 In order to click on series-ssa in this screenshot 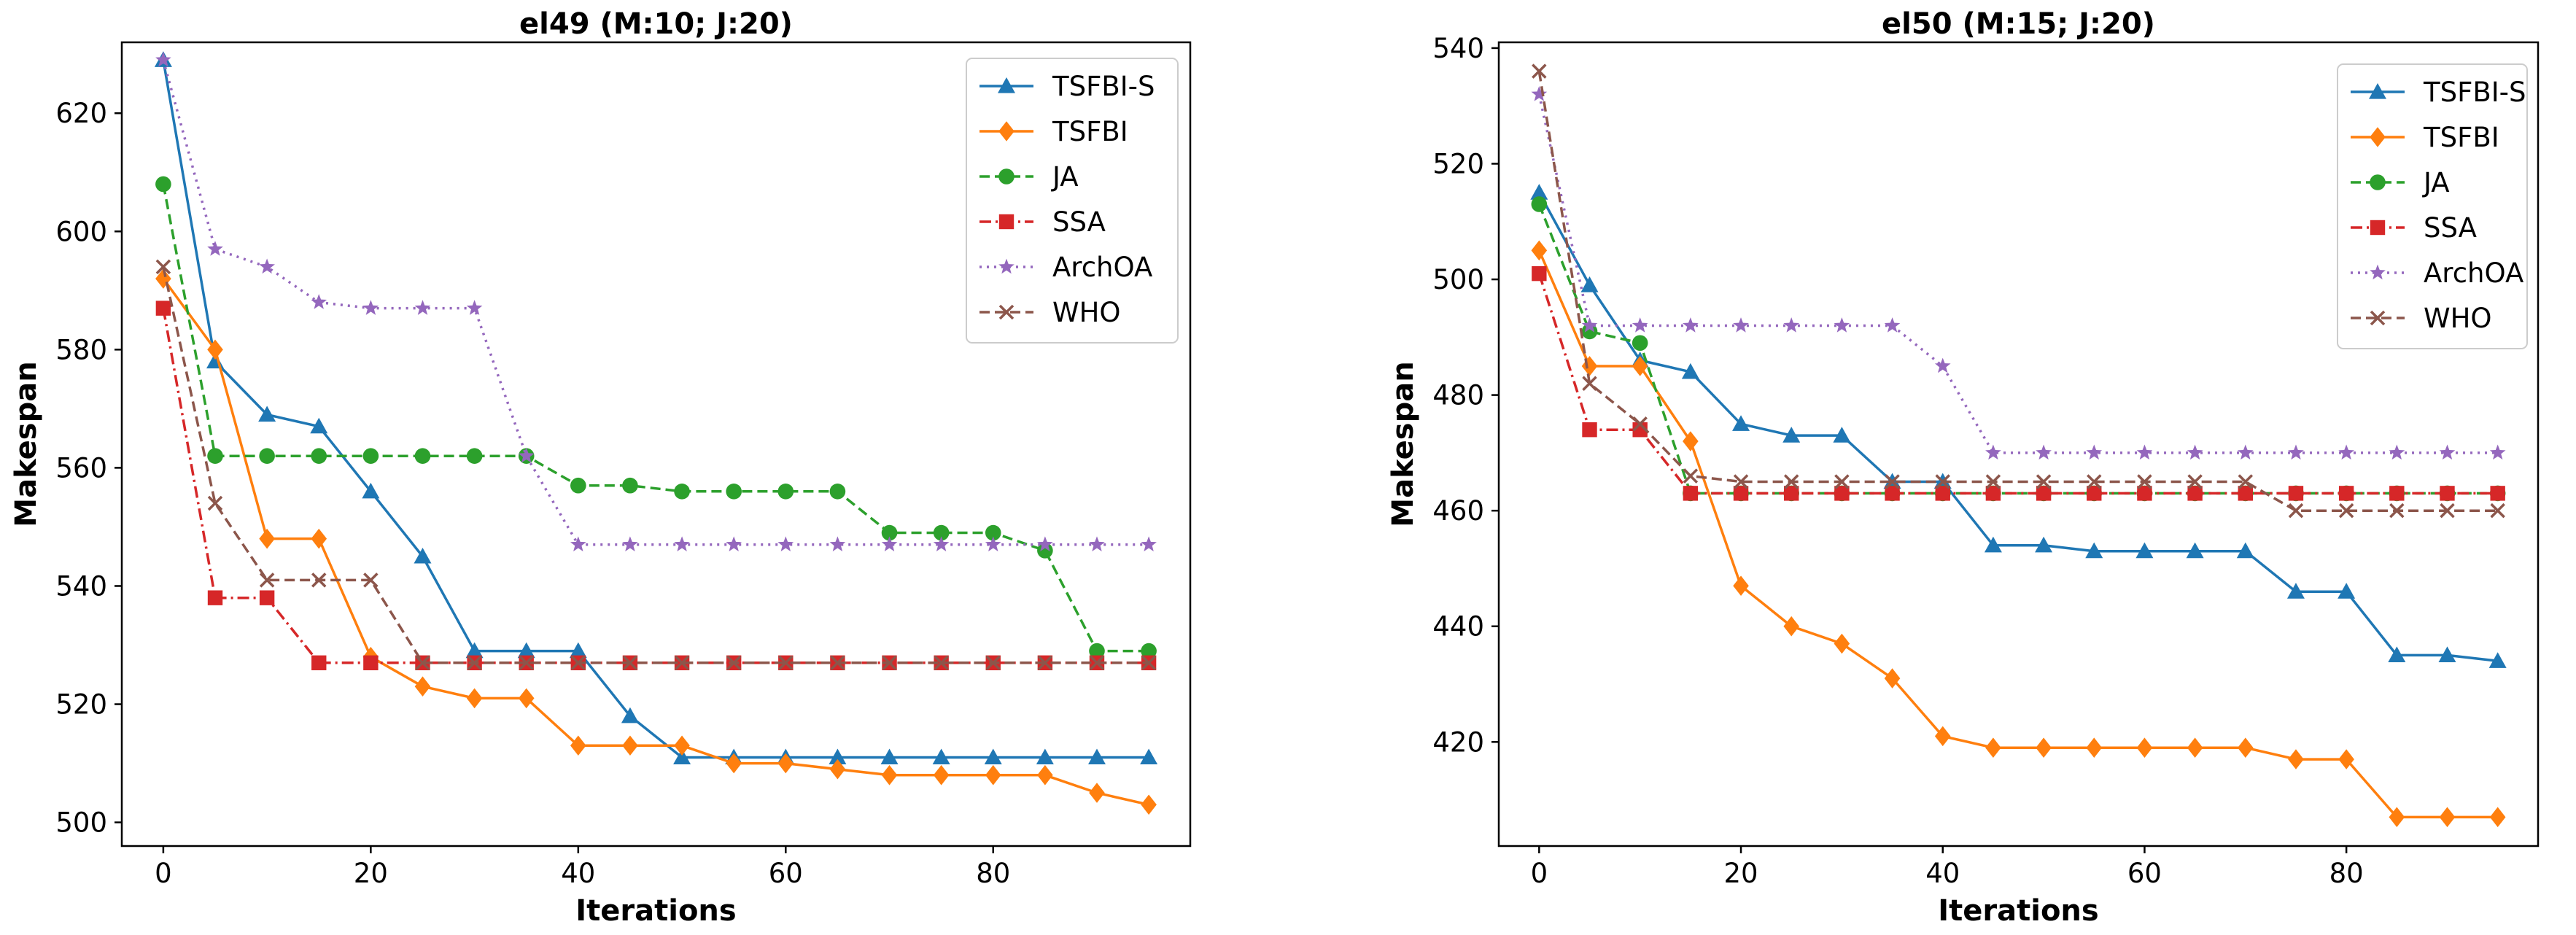, I will do `click(2019, 383)`.